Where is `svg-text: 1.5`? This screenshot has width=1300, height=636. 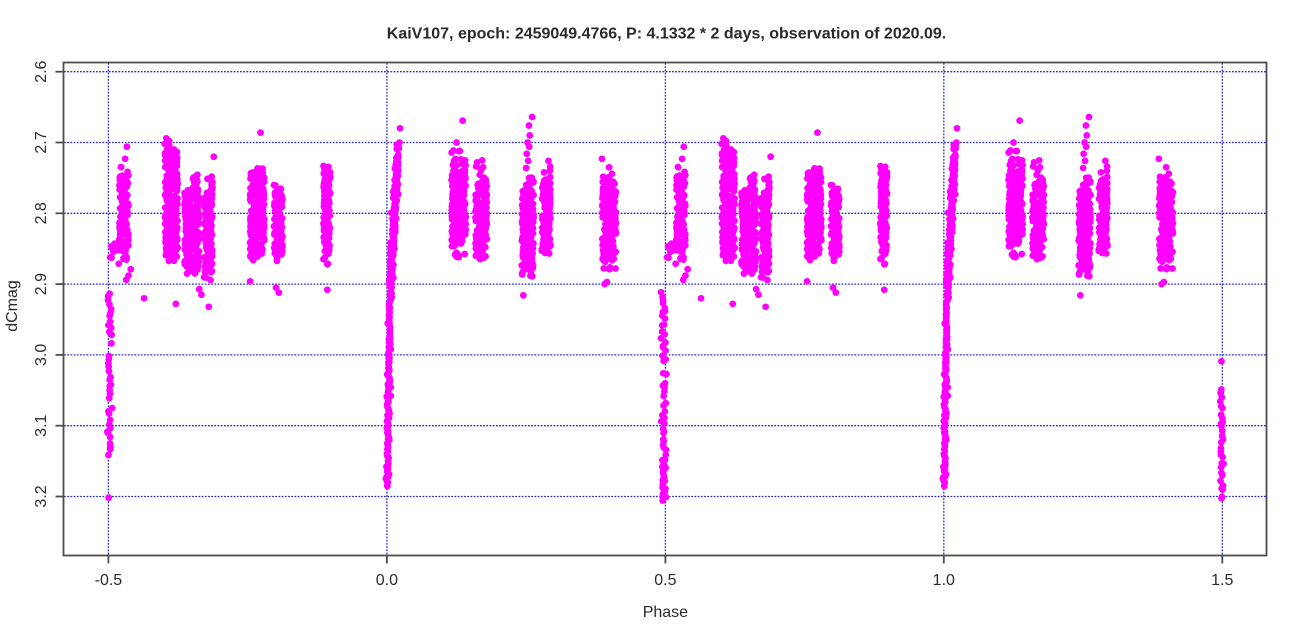
svg-text: 1.5 is located at coordinates (1222, 580).